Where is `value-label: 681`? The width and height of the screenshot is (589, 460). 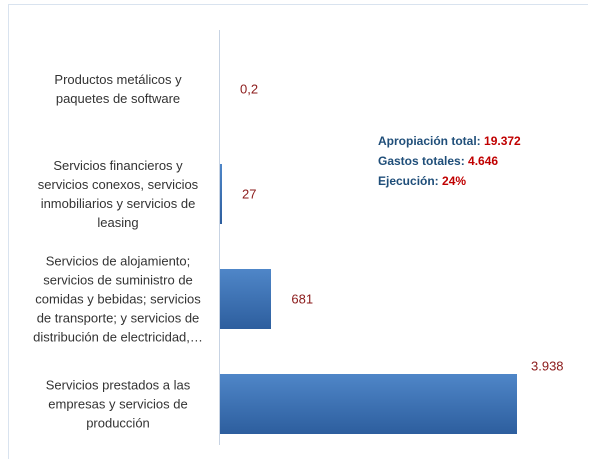 value-label: 681 is located at coordinates (302, 298).